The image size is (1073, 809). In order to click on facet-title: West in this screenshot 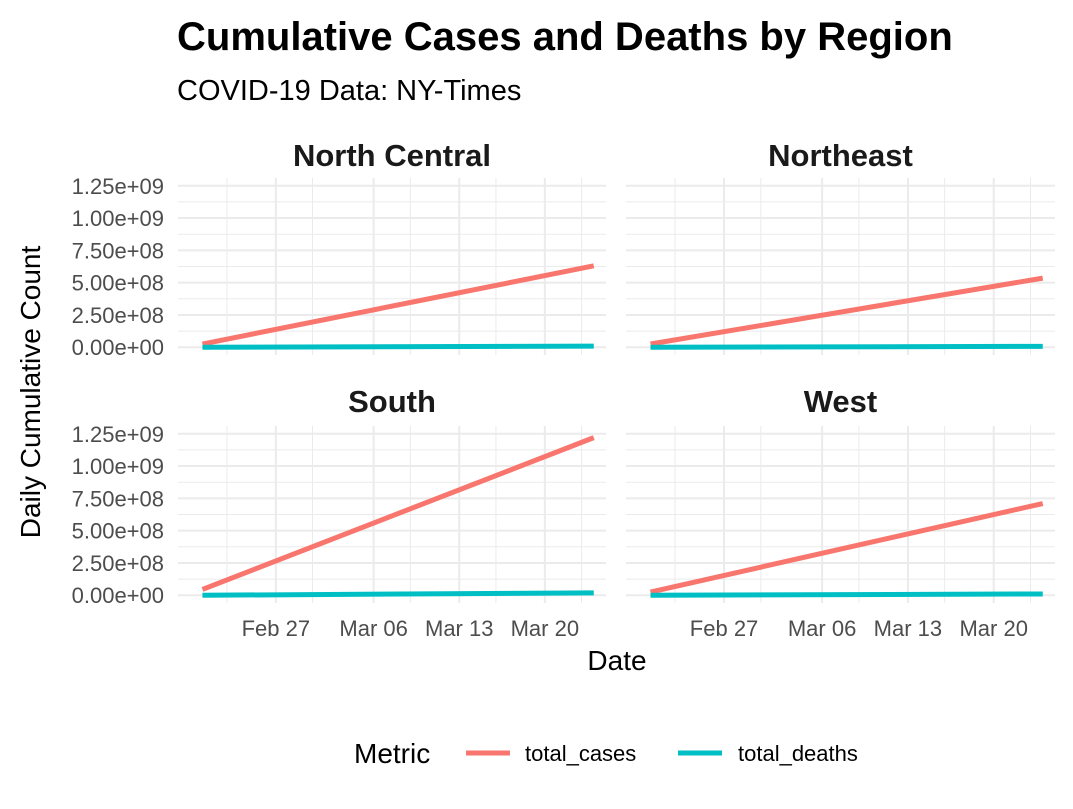, I will do `click(841, 401)`.